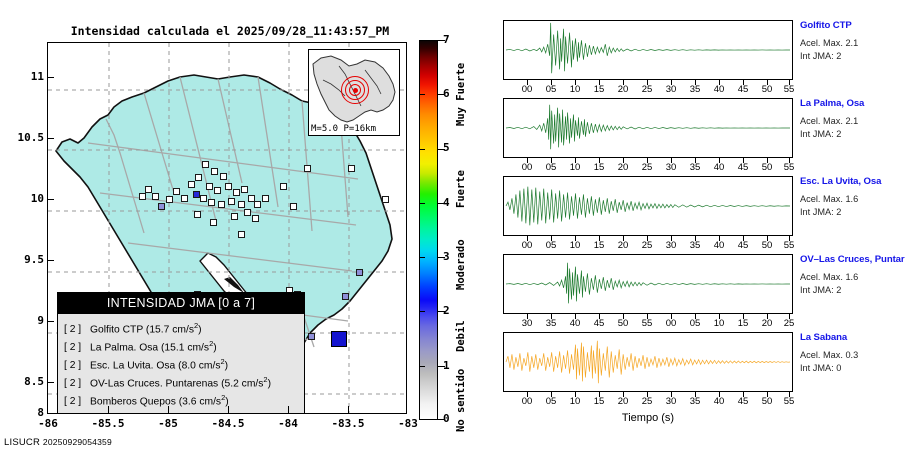  I want to click on map-x-tick: -85, so click(168, 423).